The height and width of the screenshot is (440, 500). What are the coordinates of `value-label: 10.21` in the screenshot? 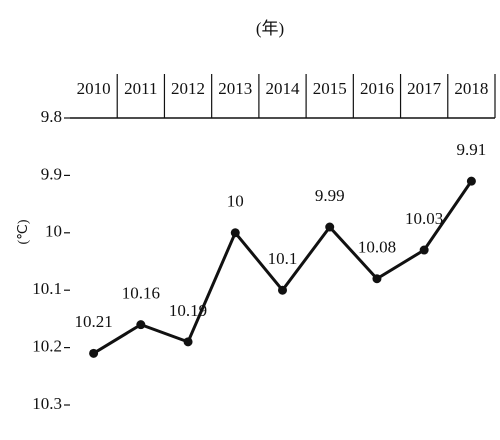 It's located at (93, 321).